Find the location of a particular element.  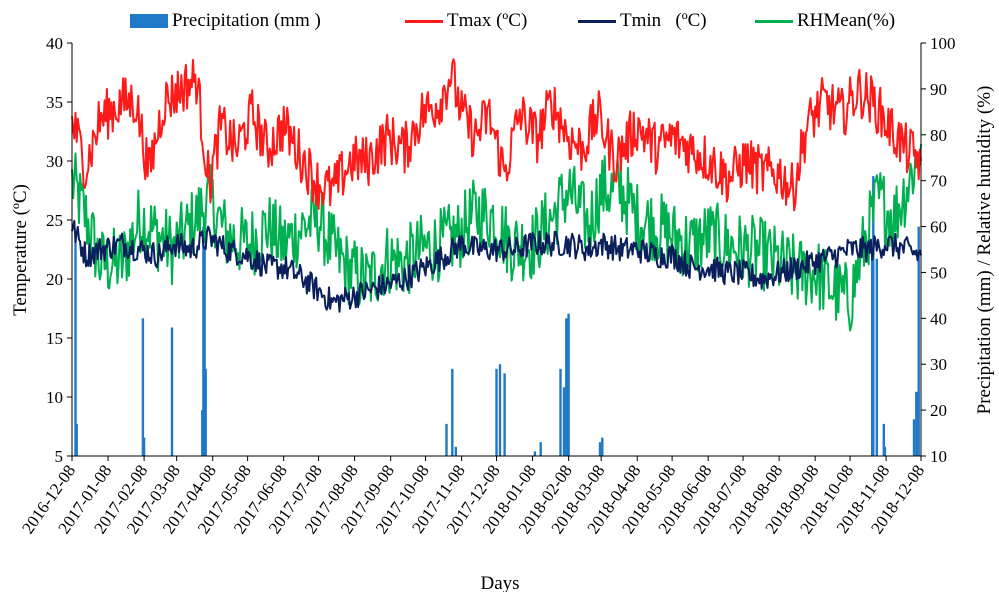

y-right-tick-label: 40 is located at coordinates (938, 318).